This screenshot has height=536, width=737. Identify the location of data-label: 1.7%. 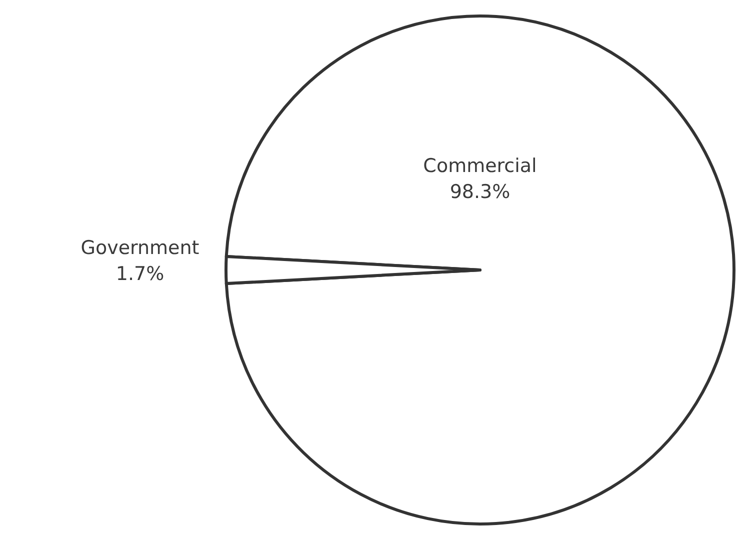
(140, 274).